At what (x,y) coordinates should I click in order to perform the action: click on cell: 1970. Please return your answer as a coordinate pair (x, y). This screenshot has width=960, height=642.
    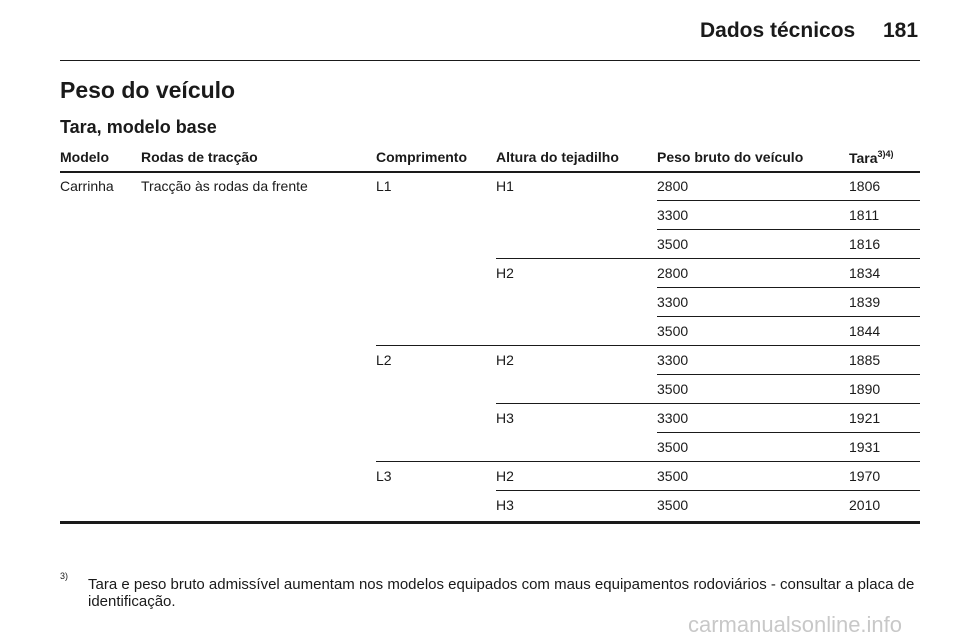
    Looking at the image, I should click on (865, 476).